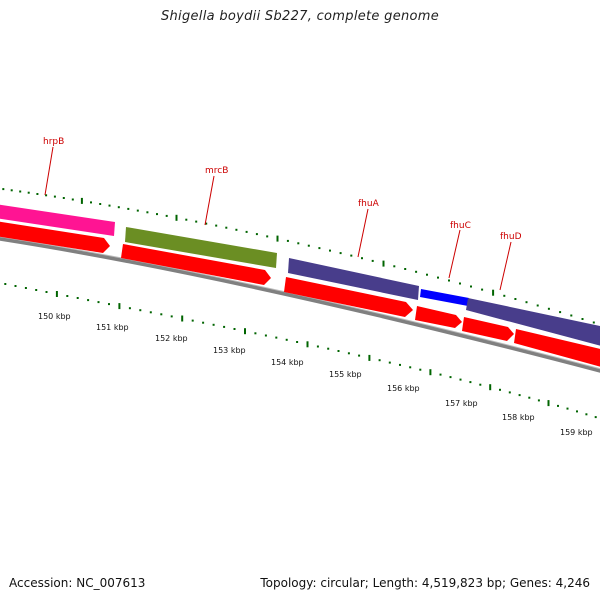  I want to click on gene-hrpB, so click(57, 220).